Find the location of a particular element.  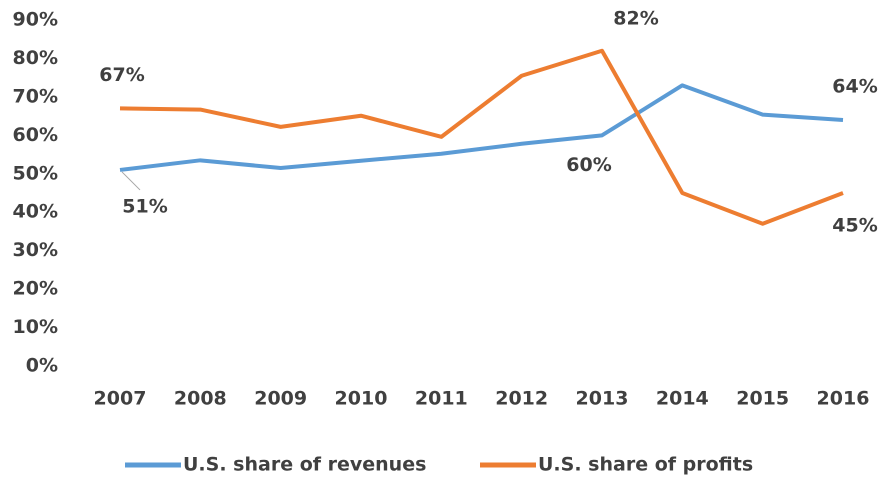

x-tick-label: 2008 is located at coordinates (200, 399).